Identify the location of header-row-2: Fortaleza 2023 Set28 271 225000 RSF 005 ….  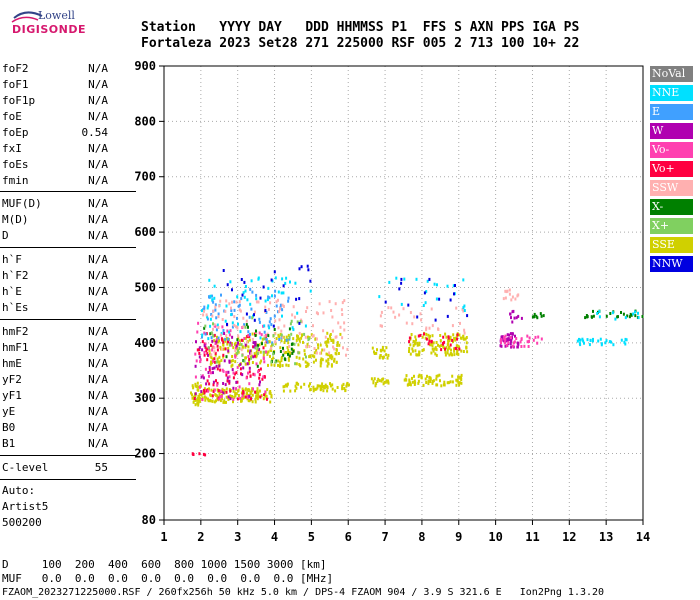
(360, 43).